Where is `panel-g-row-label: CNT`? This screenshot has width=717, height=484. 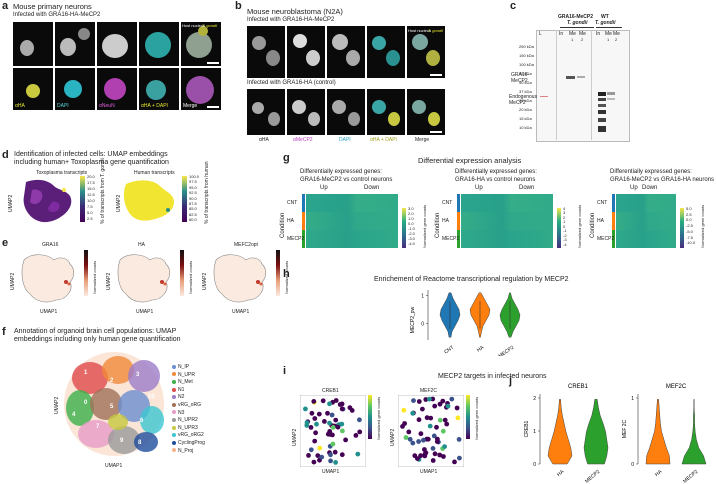 panel-g-row-label: CNT is located at coordinates (447, 203).